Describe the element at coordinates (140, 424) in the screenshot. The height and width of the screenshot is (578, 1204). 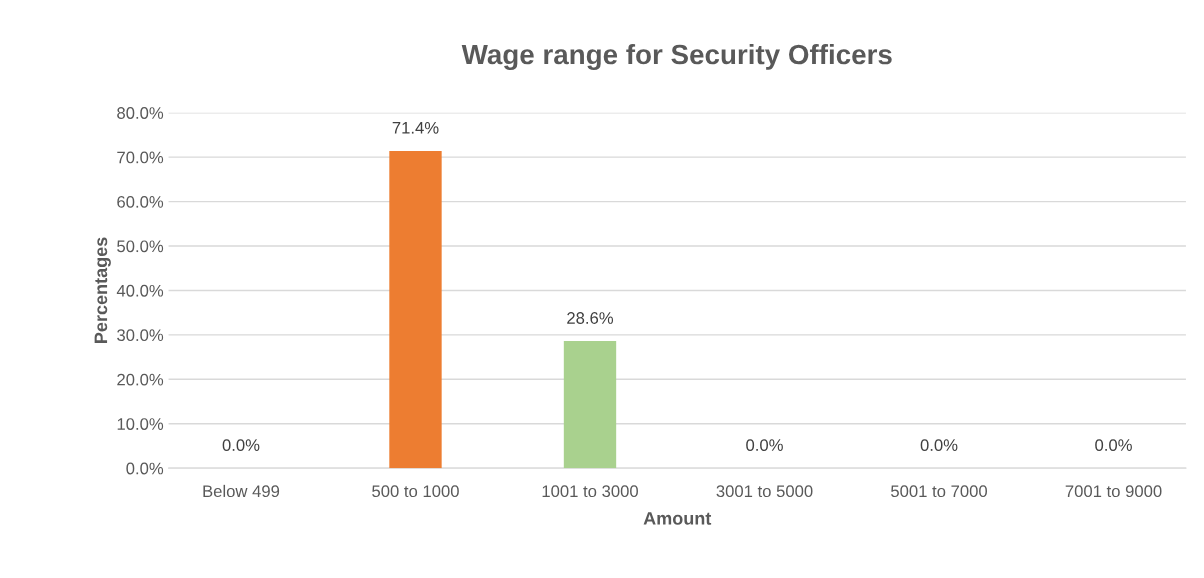
I see `y-tick-label: 10.0%` at that location.